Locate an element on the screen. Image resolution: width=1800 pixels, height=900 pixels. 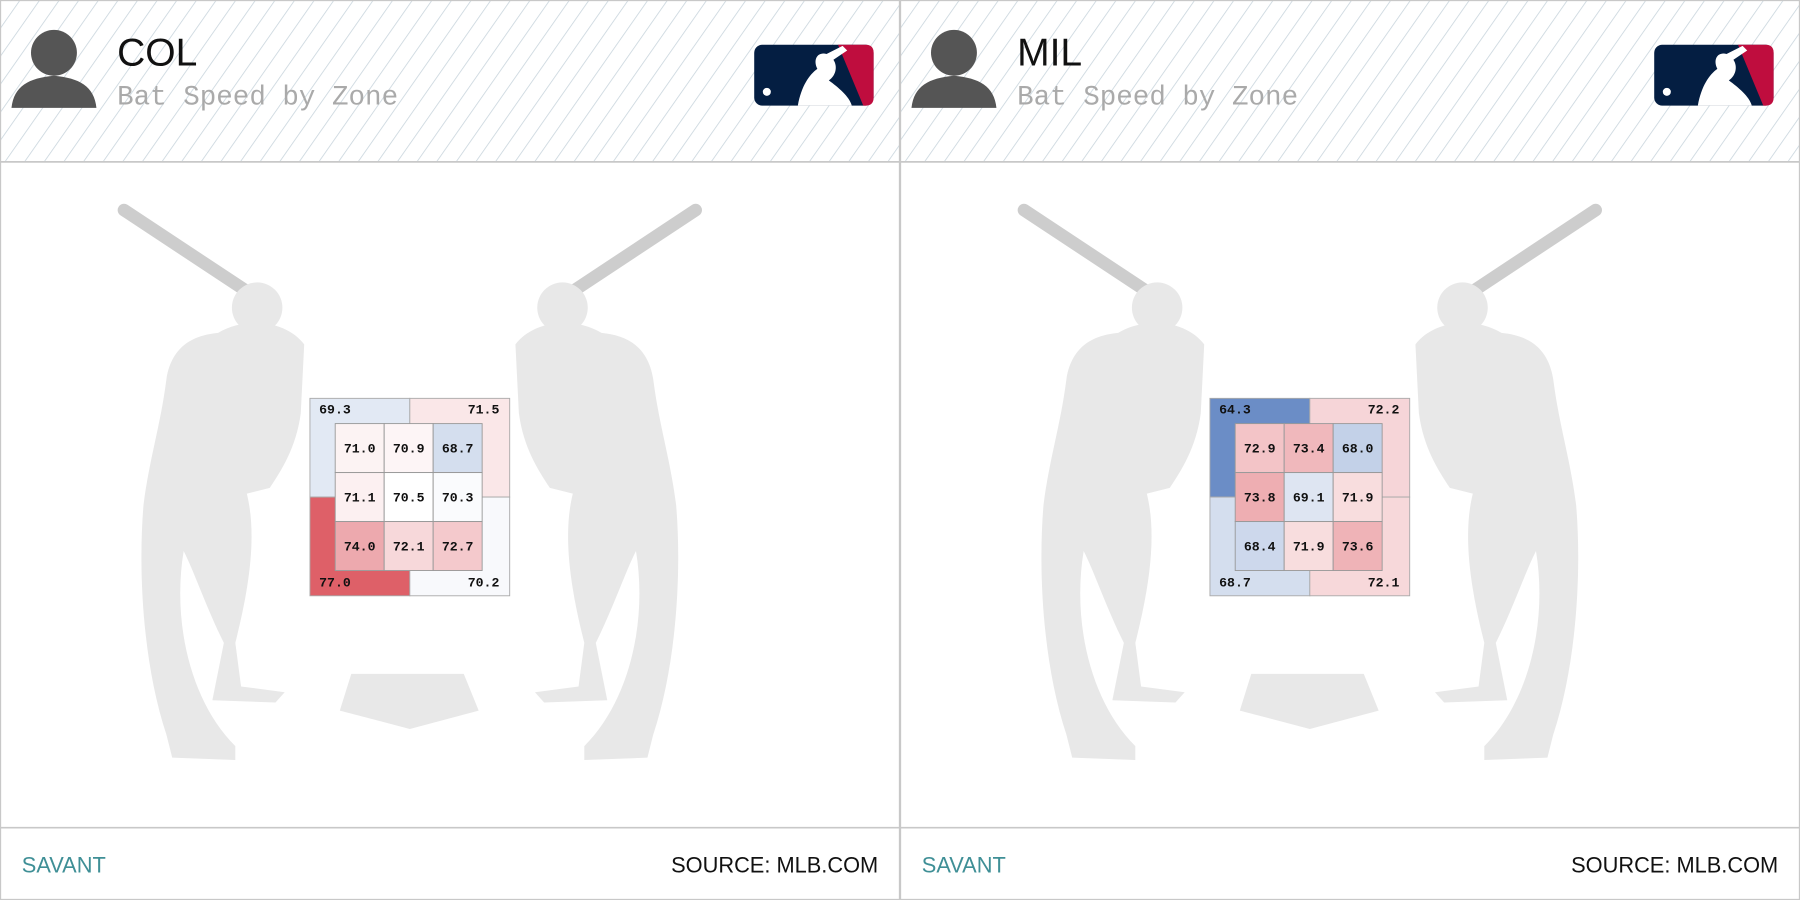
zone-label: 68.7 is located at coordinates (458, 449).